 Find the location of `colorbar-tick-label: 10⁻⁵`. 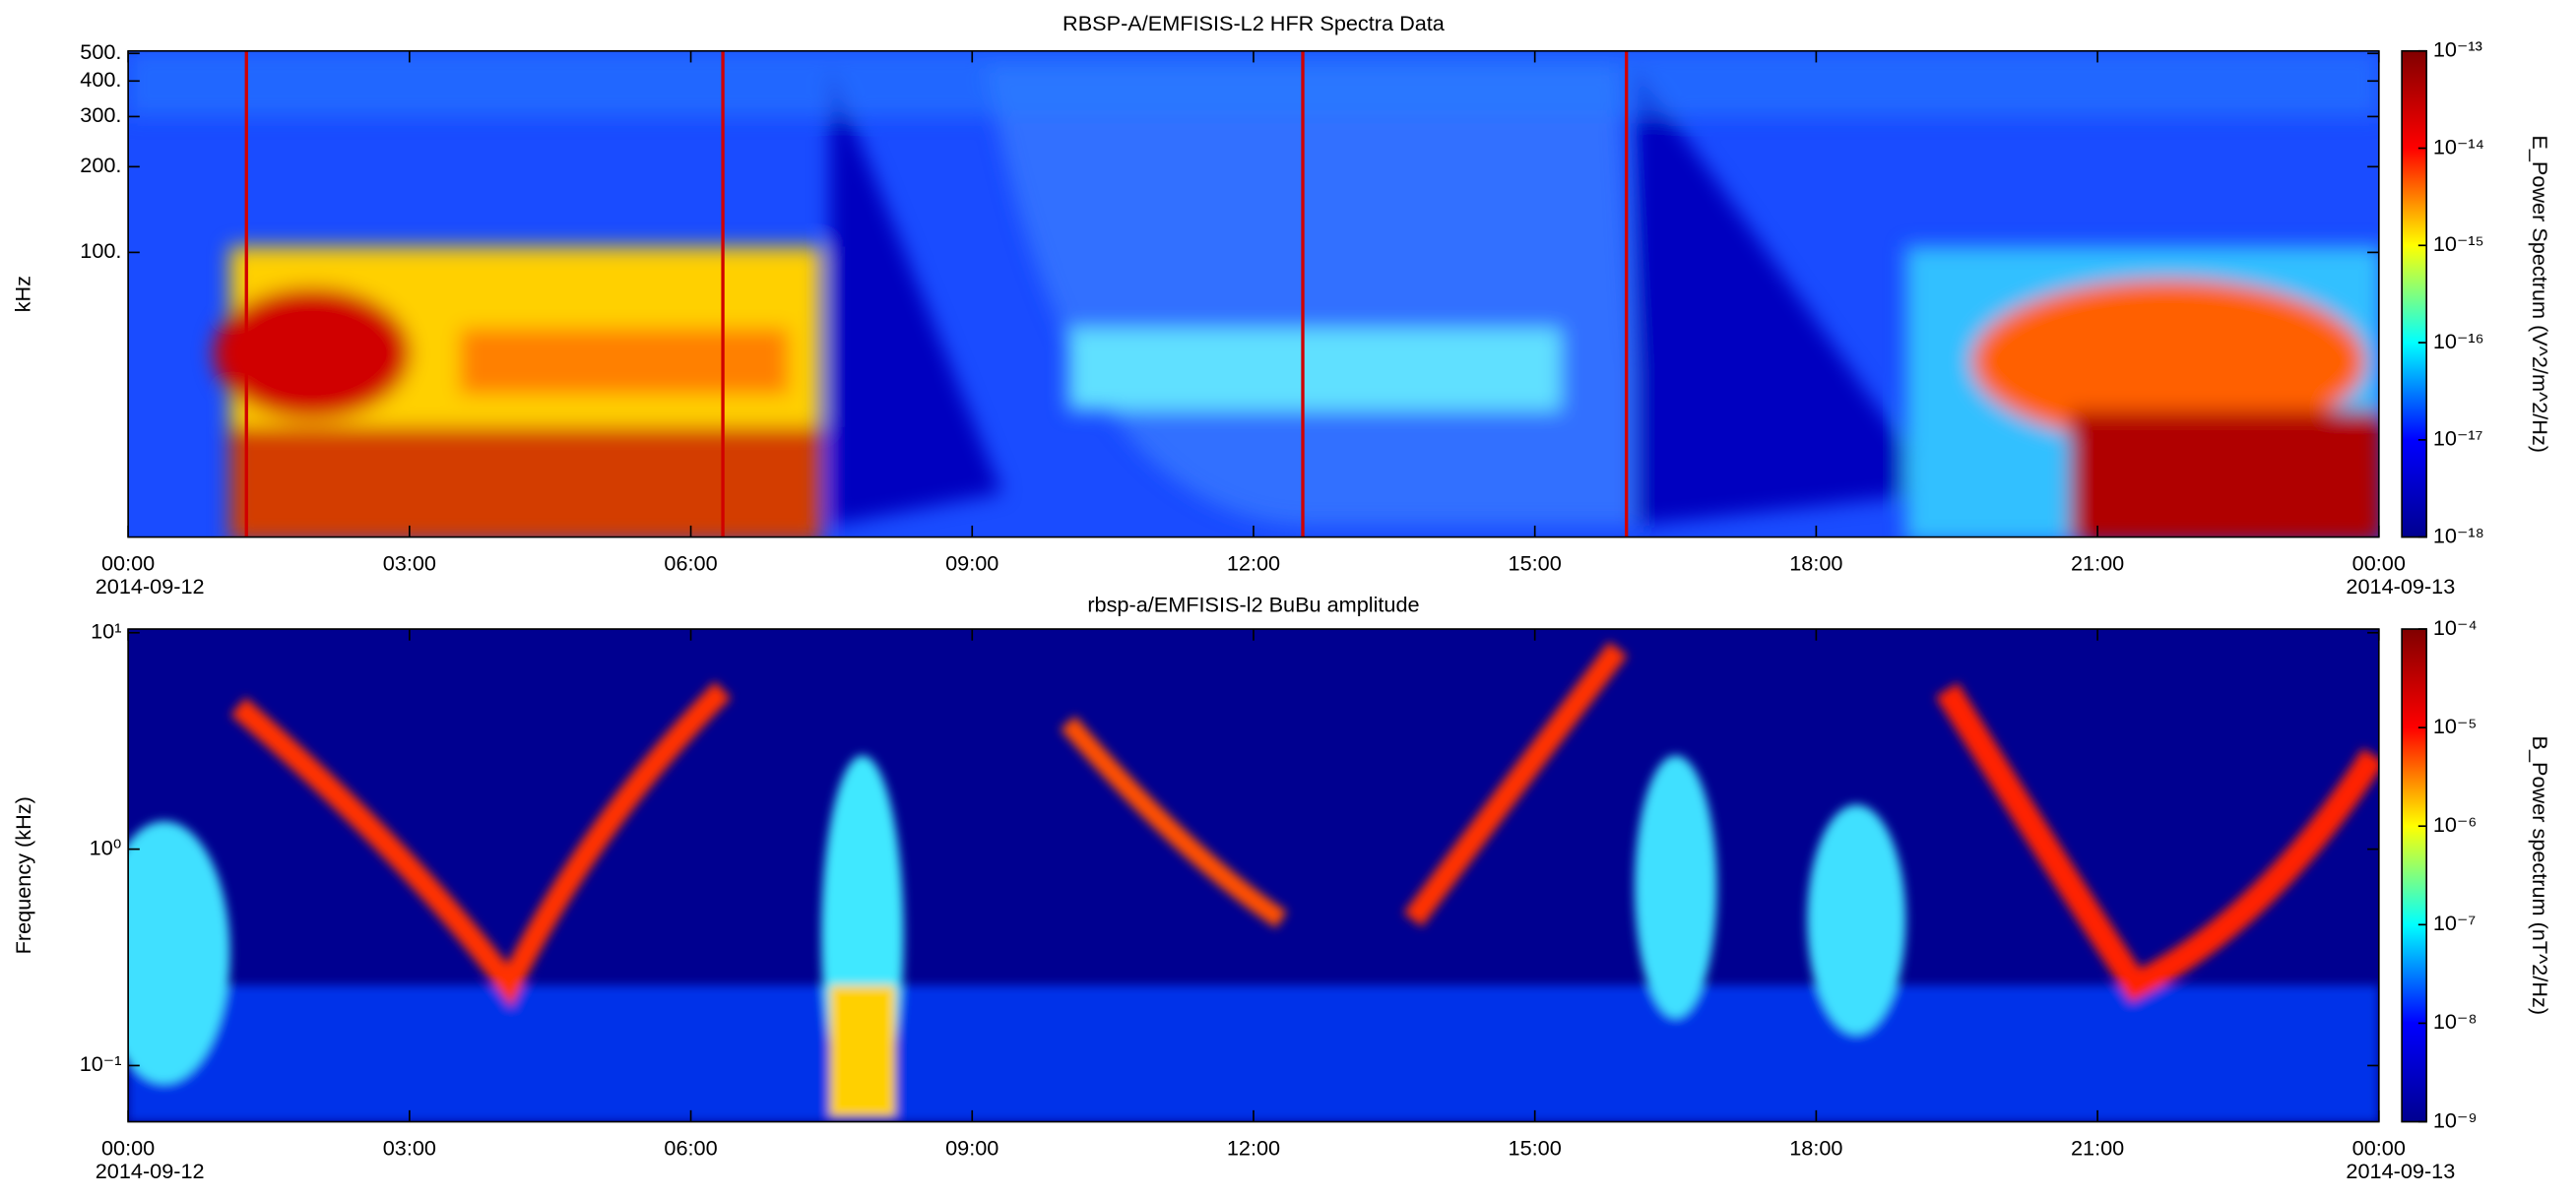

colorbar-tick-label: 10⁻⁵ is located at coordinates (2455, 726).